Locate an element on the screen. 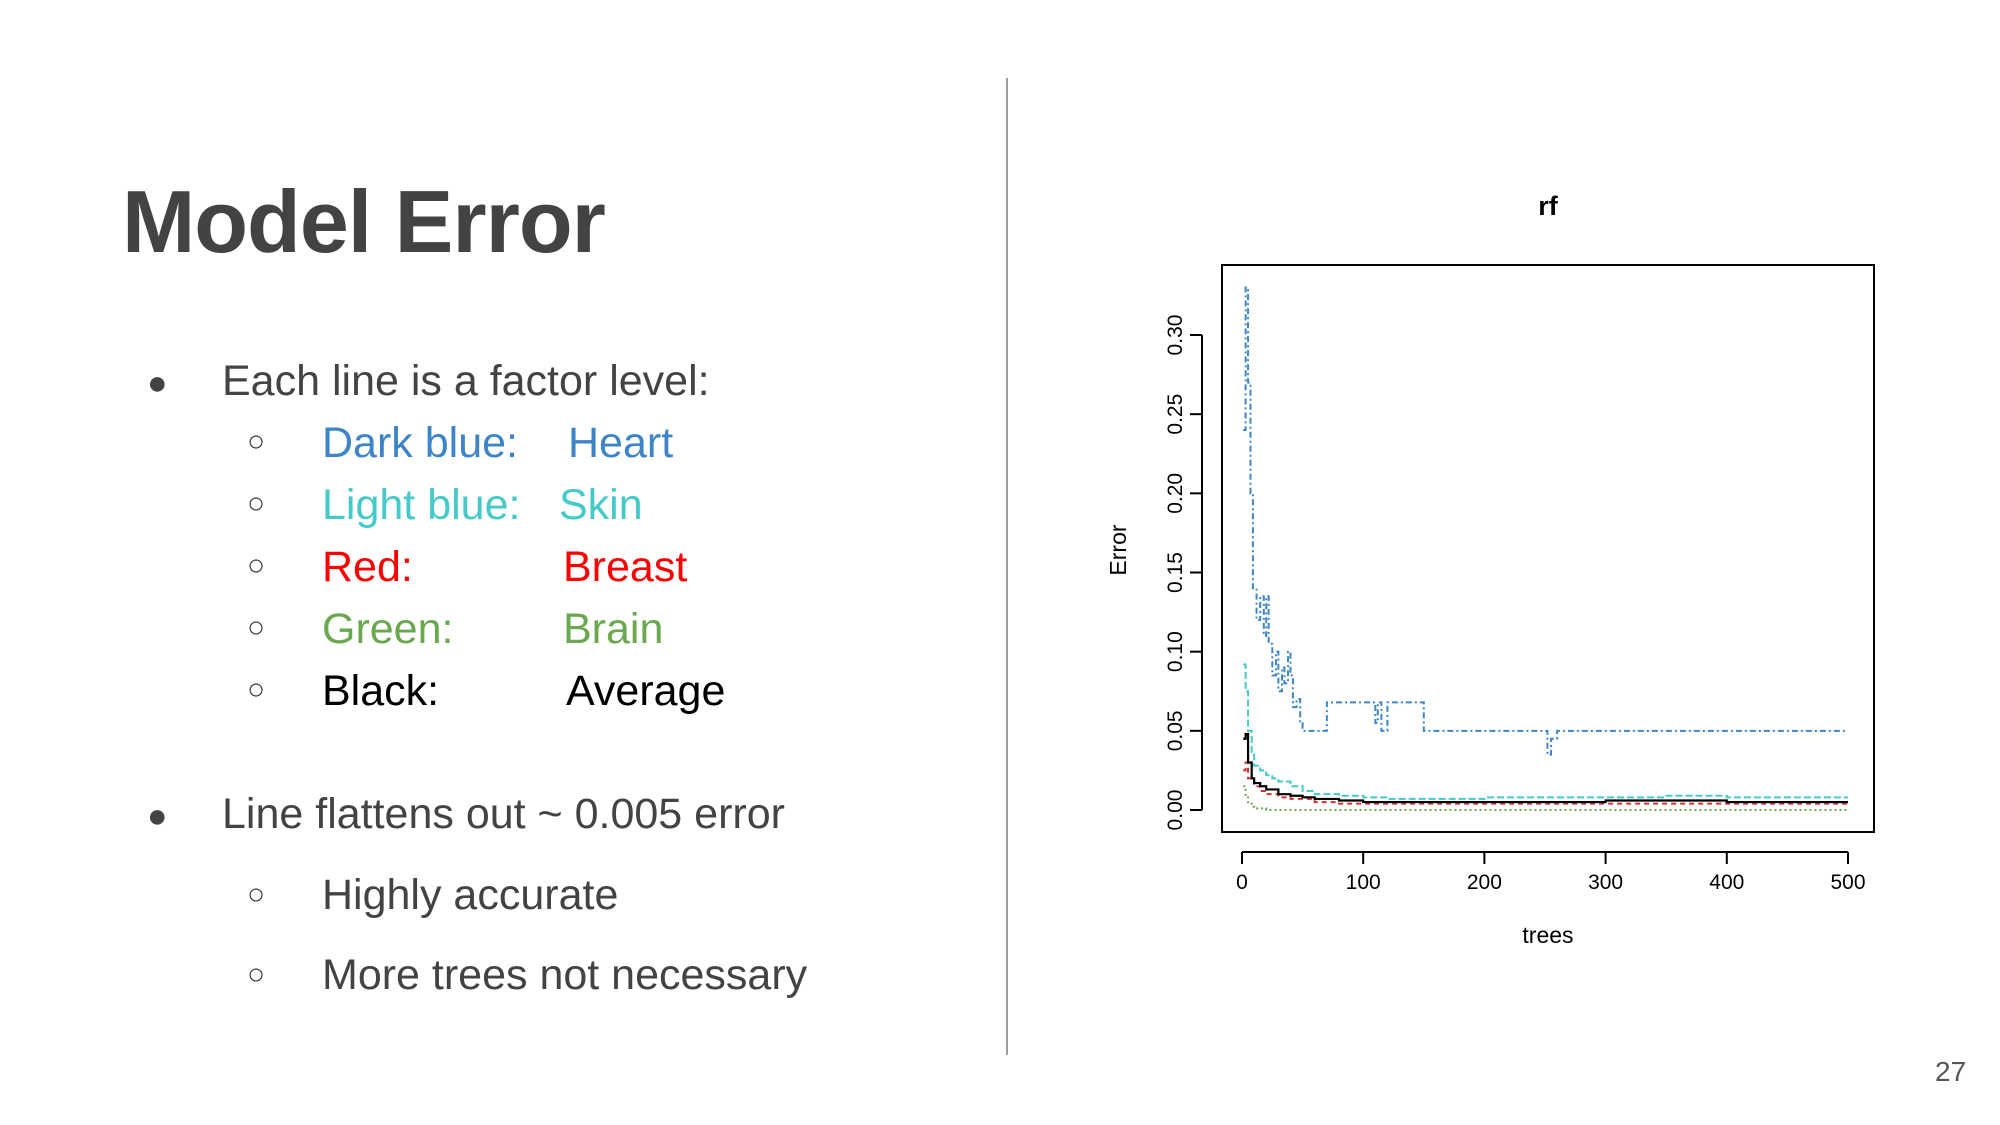 This screenshot has height=1125, width=2000. legend-label-dark-blue: Dark blue: is located at coordinates (420, 443).